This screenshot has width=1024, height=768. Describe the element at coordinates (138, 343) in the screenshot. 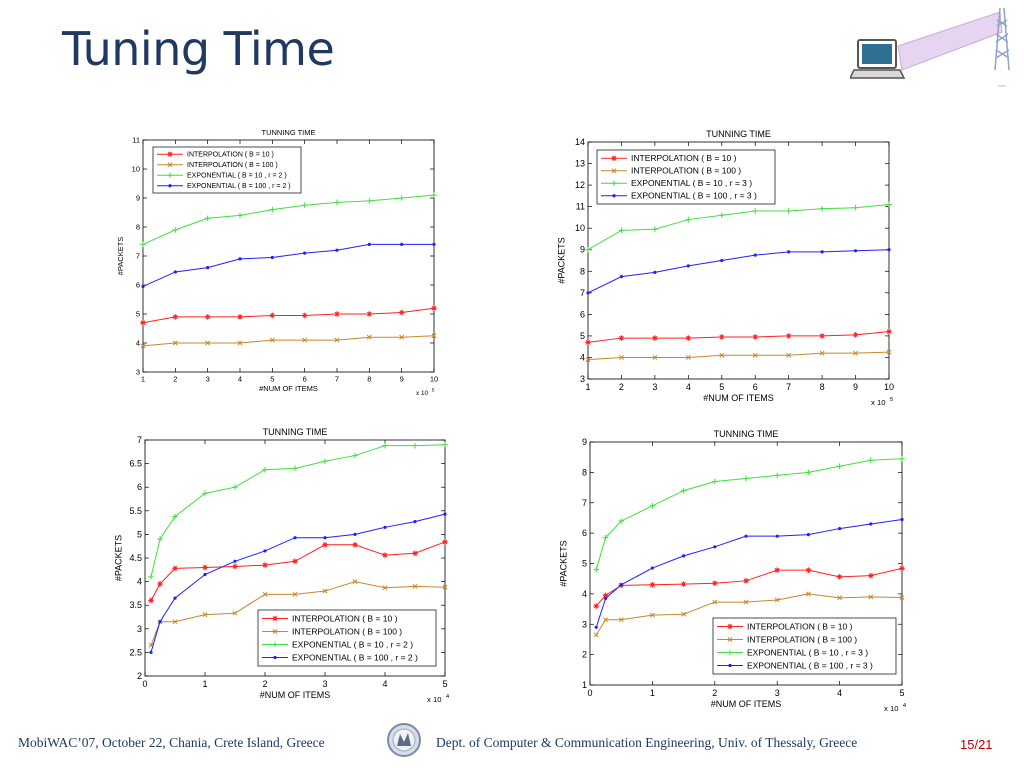

I see `y-tick-label: 4` at that location.